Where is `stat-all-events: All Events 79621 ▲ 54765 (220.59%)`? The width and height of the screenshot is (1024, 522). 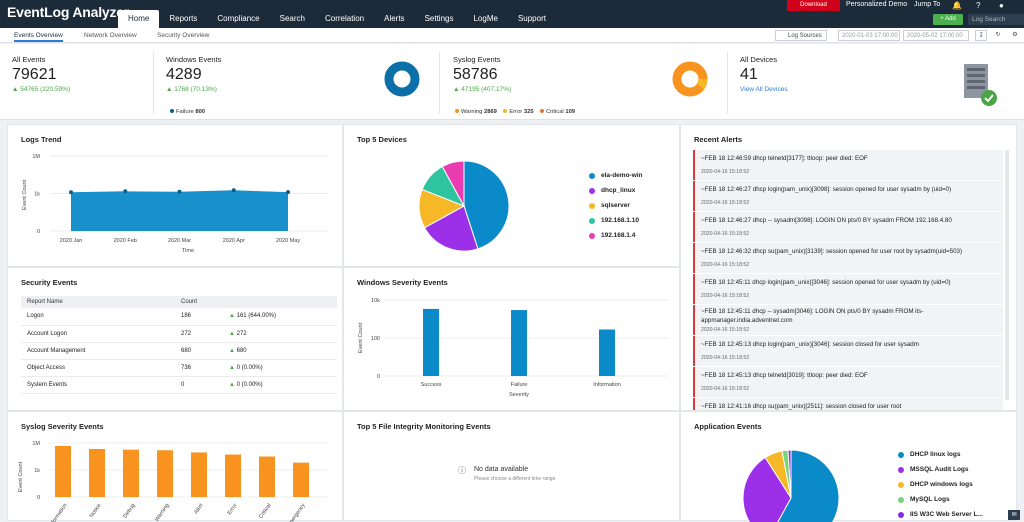
stat-all-events: All Events 79621 ▲ 54765 (220.59%) is located at coordinates (82, 82).